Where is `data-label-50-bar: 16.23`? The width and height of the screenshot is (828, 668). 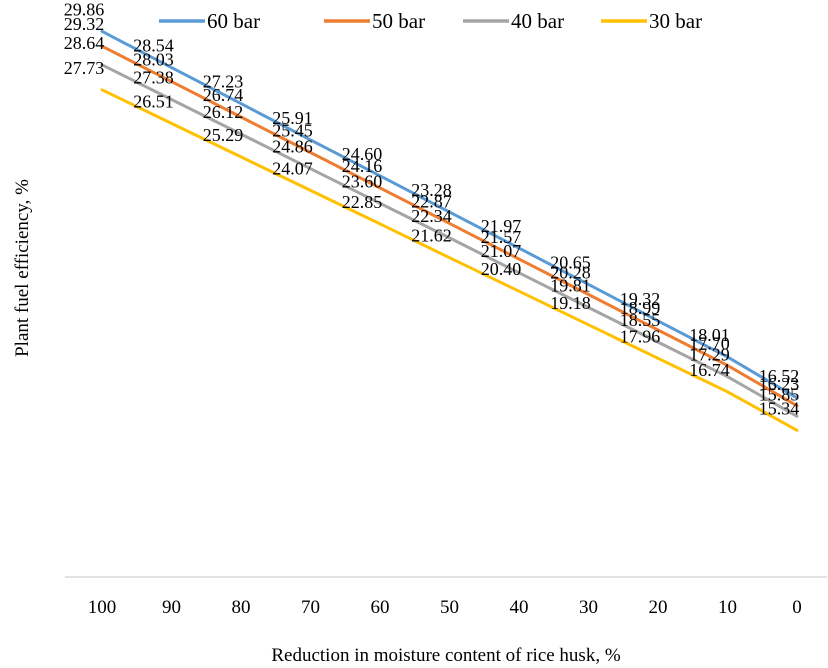
data-label-50-bar: 16.23 is located at coordinates (779, 384).